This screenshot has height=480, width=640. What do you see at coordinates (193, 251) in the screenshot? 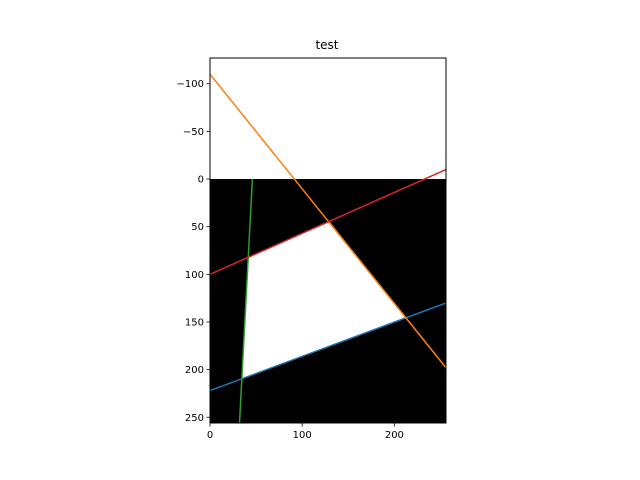
I see `y-axis: −100 −50 0 50 100 150 200 250` at bounding box center [193, 251].